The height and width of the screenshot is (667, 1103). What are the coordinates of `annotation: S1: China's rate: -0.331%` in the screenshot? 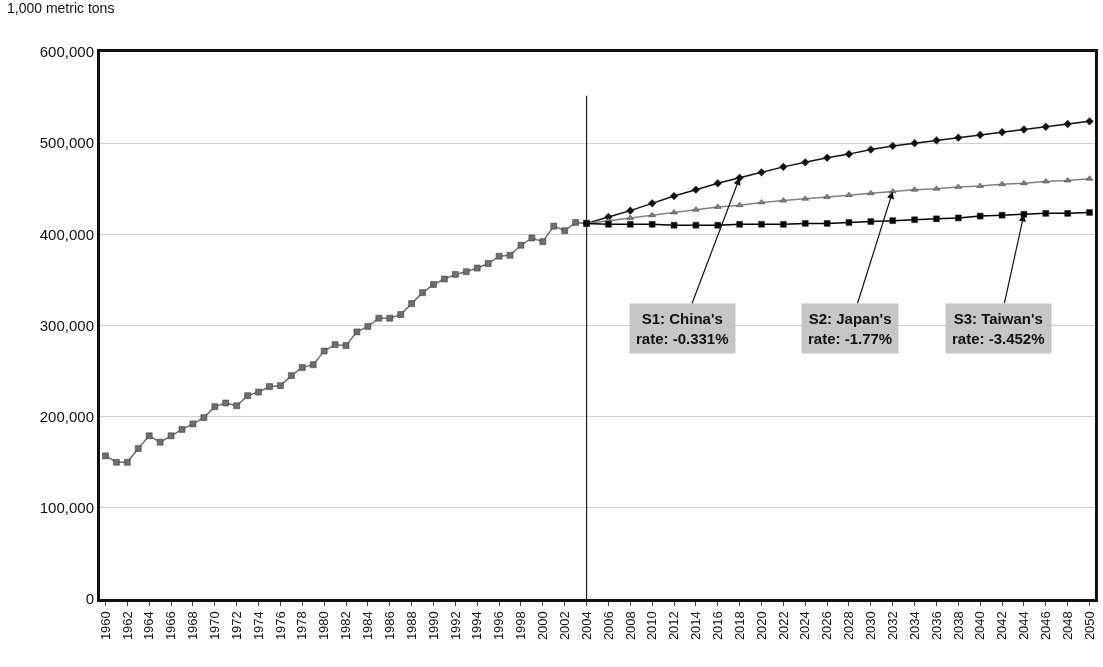 It's located at (682, 328).